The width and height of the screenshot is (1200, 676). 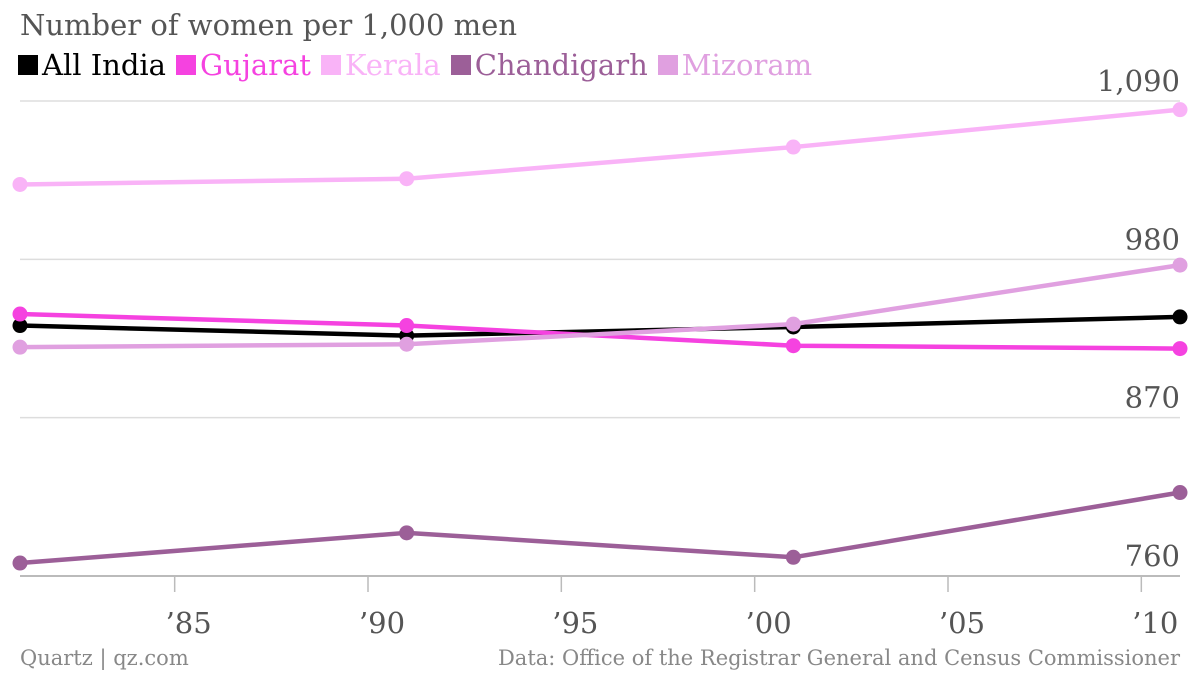 I want to click on x-tick-label: ’90, so click(x=382, y=623).